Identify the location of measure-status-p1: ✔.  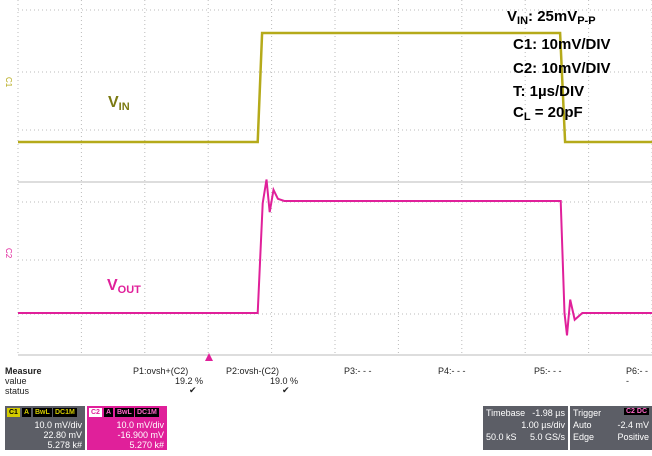
(193, 390).